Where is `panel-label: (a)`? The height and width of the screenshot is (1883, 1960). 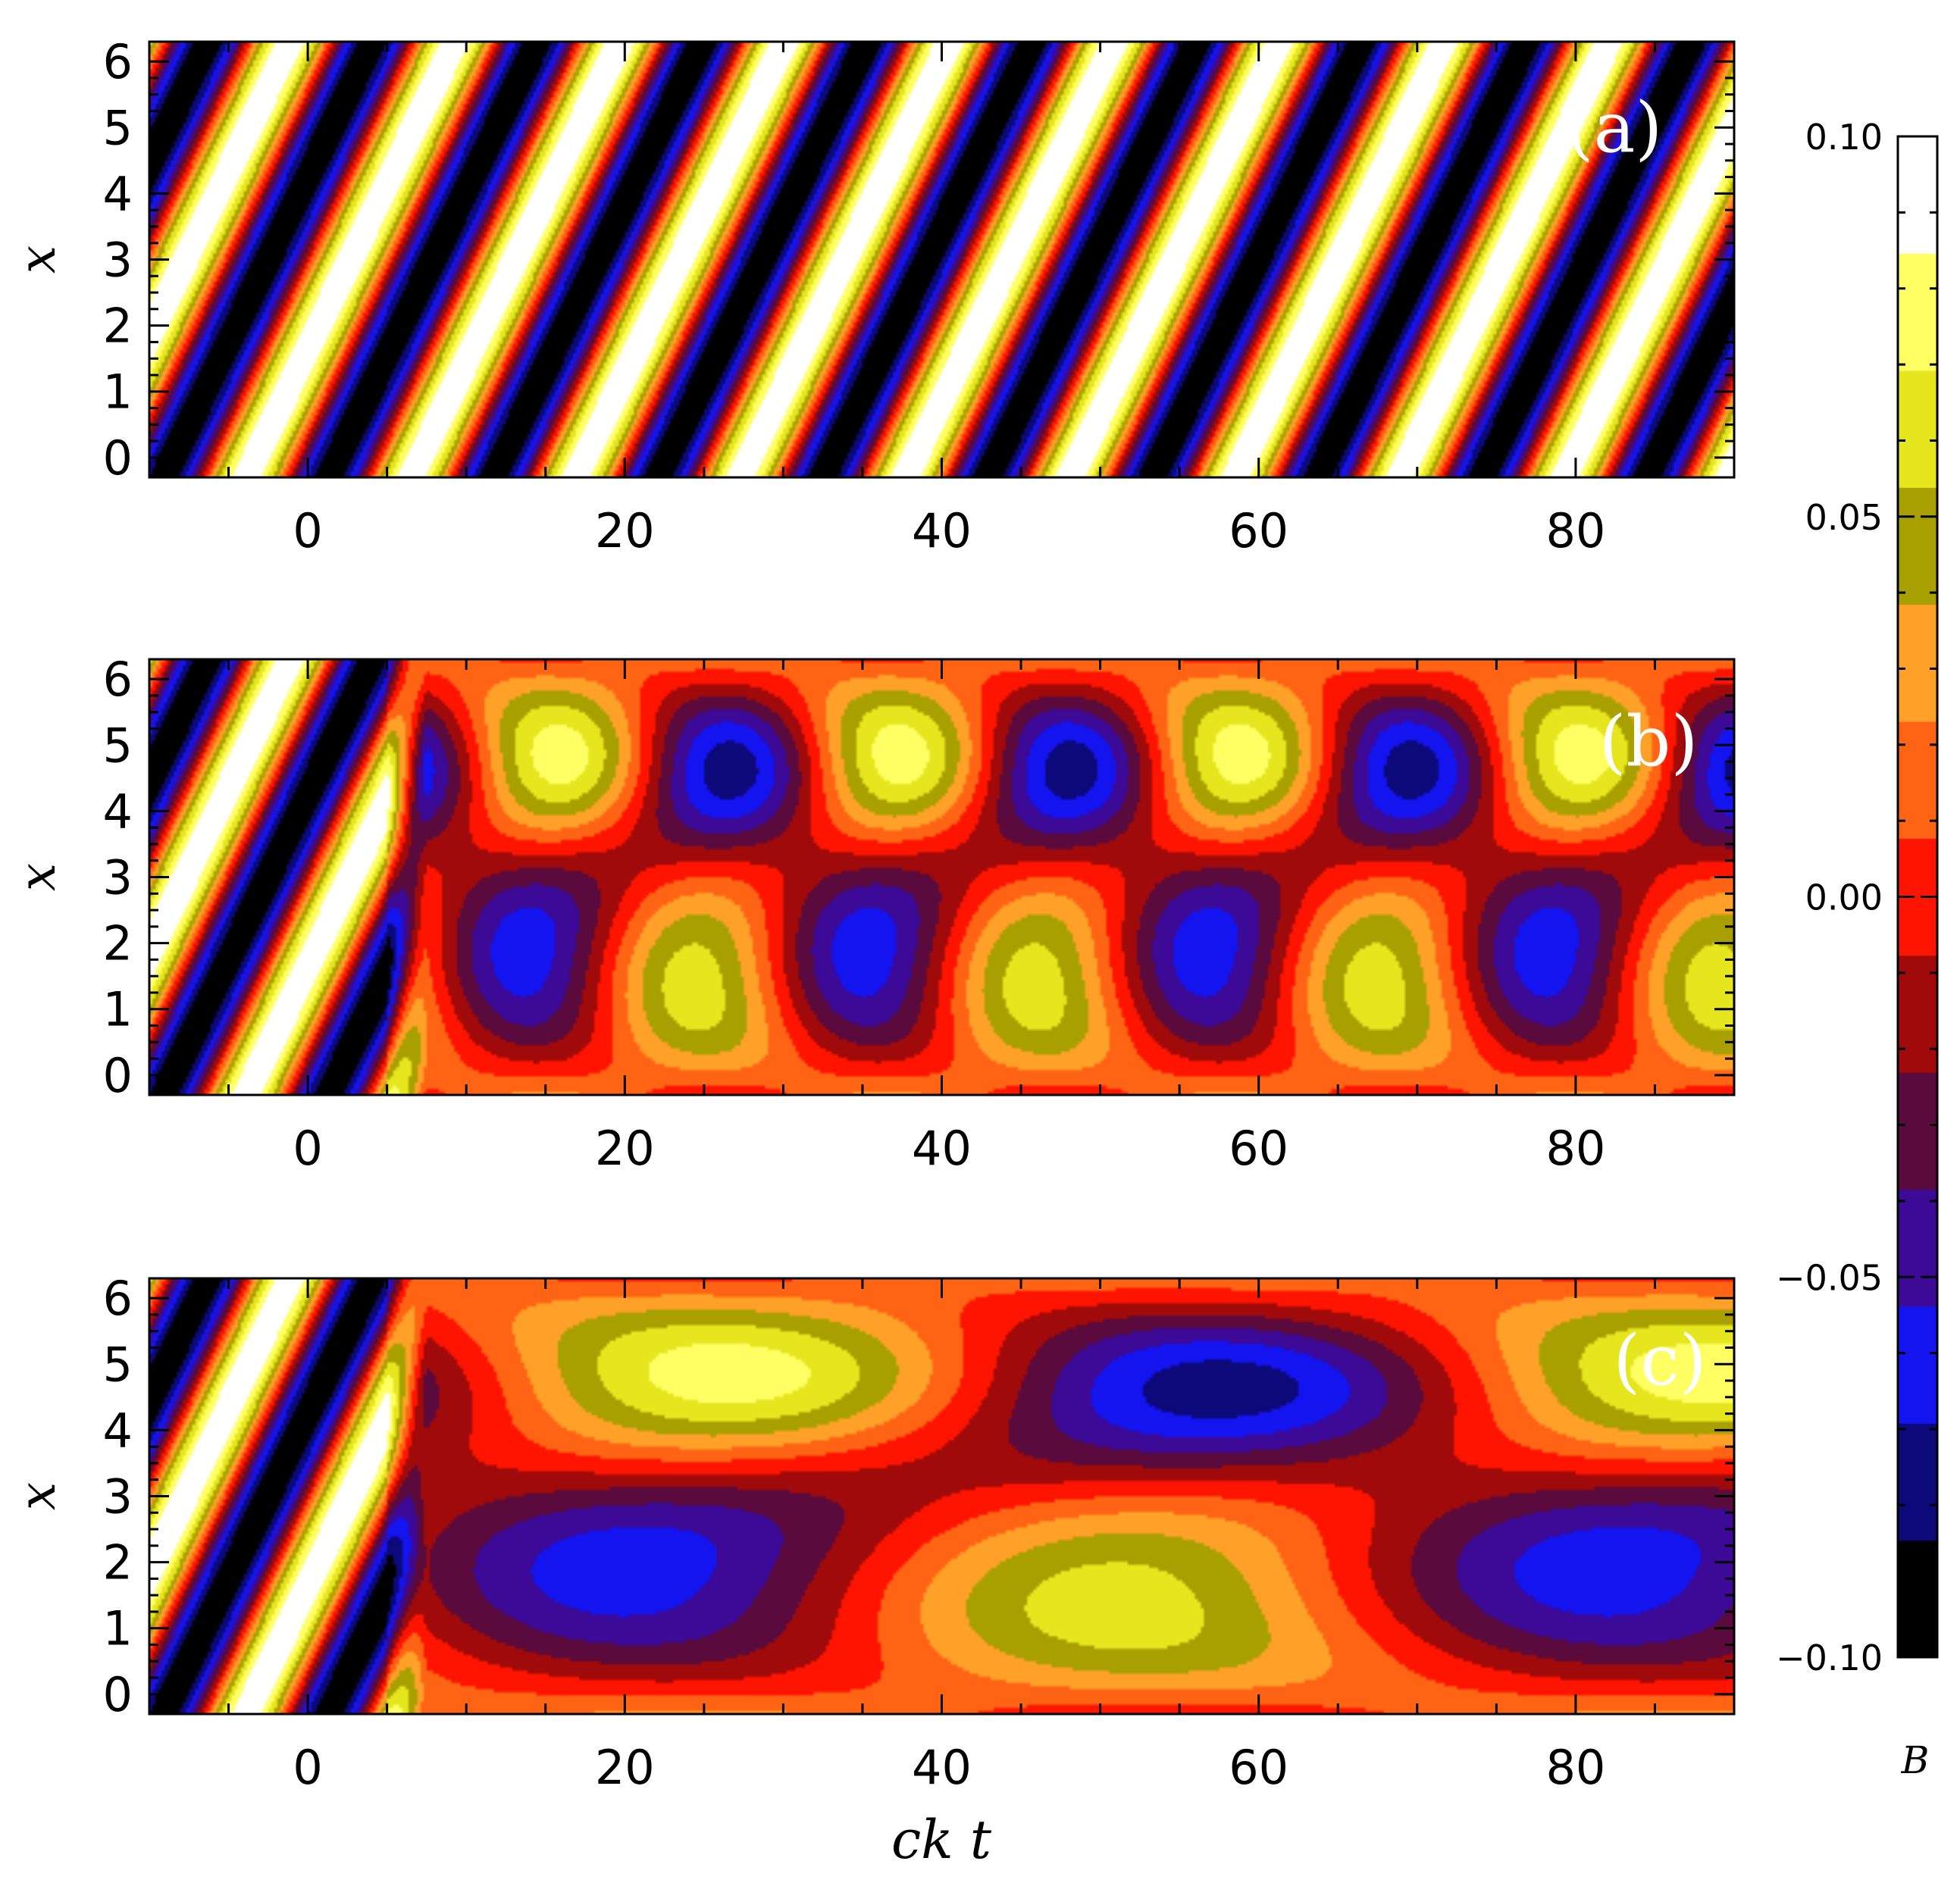
panel-label: (a) is located at coordinates (1615, 127).